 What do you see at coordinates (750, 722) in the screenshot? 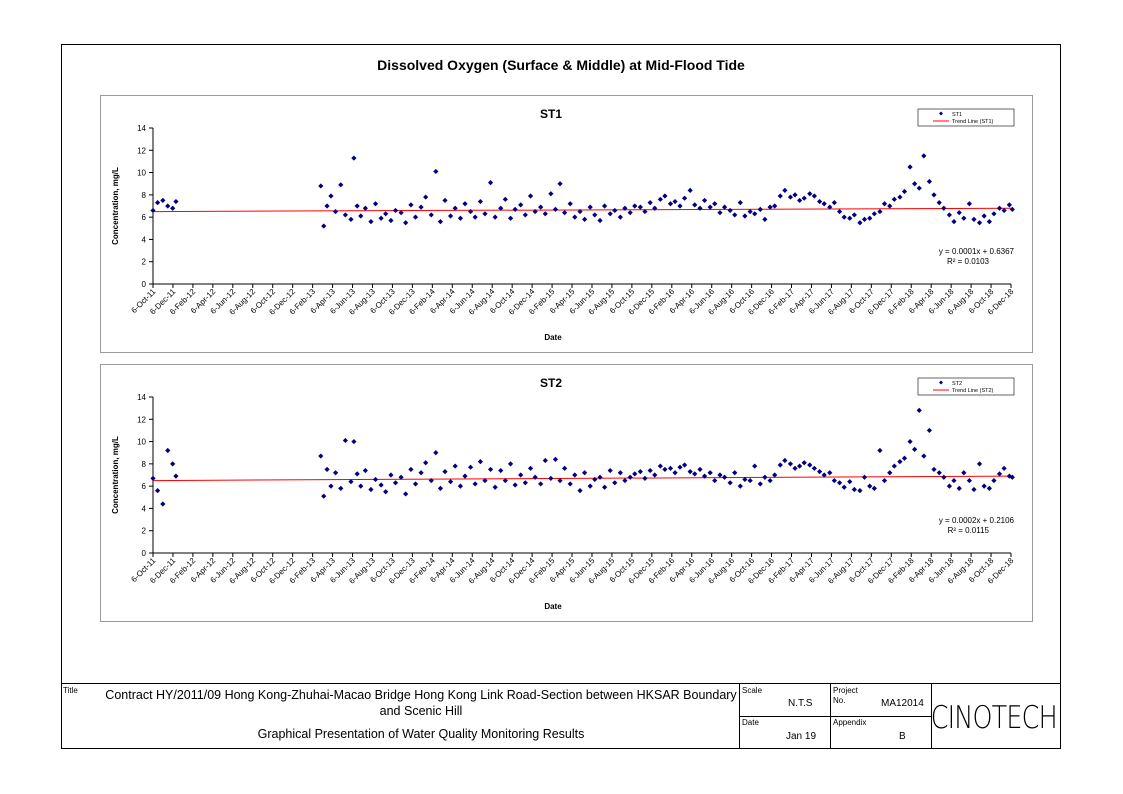
I see `date-label: Date` at bounding box center [750, 722].